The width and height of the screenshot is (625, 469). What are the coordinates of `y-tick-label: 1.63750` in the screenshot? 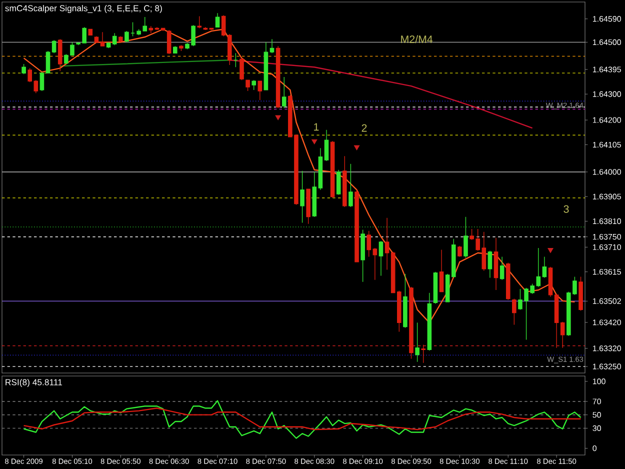 It's located at (606, 237).